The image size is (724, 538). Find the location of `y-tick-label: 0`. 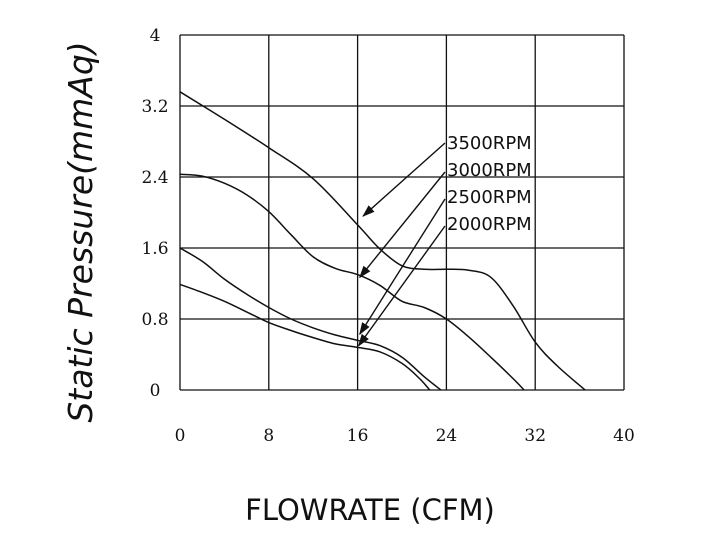

y-tick-label: 0 is located at coordinates (155, 391).